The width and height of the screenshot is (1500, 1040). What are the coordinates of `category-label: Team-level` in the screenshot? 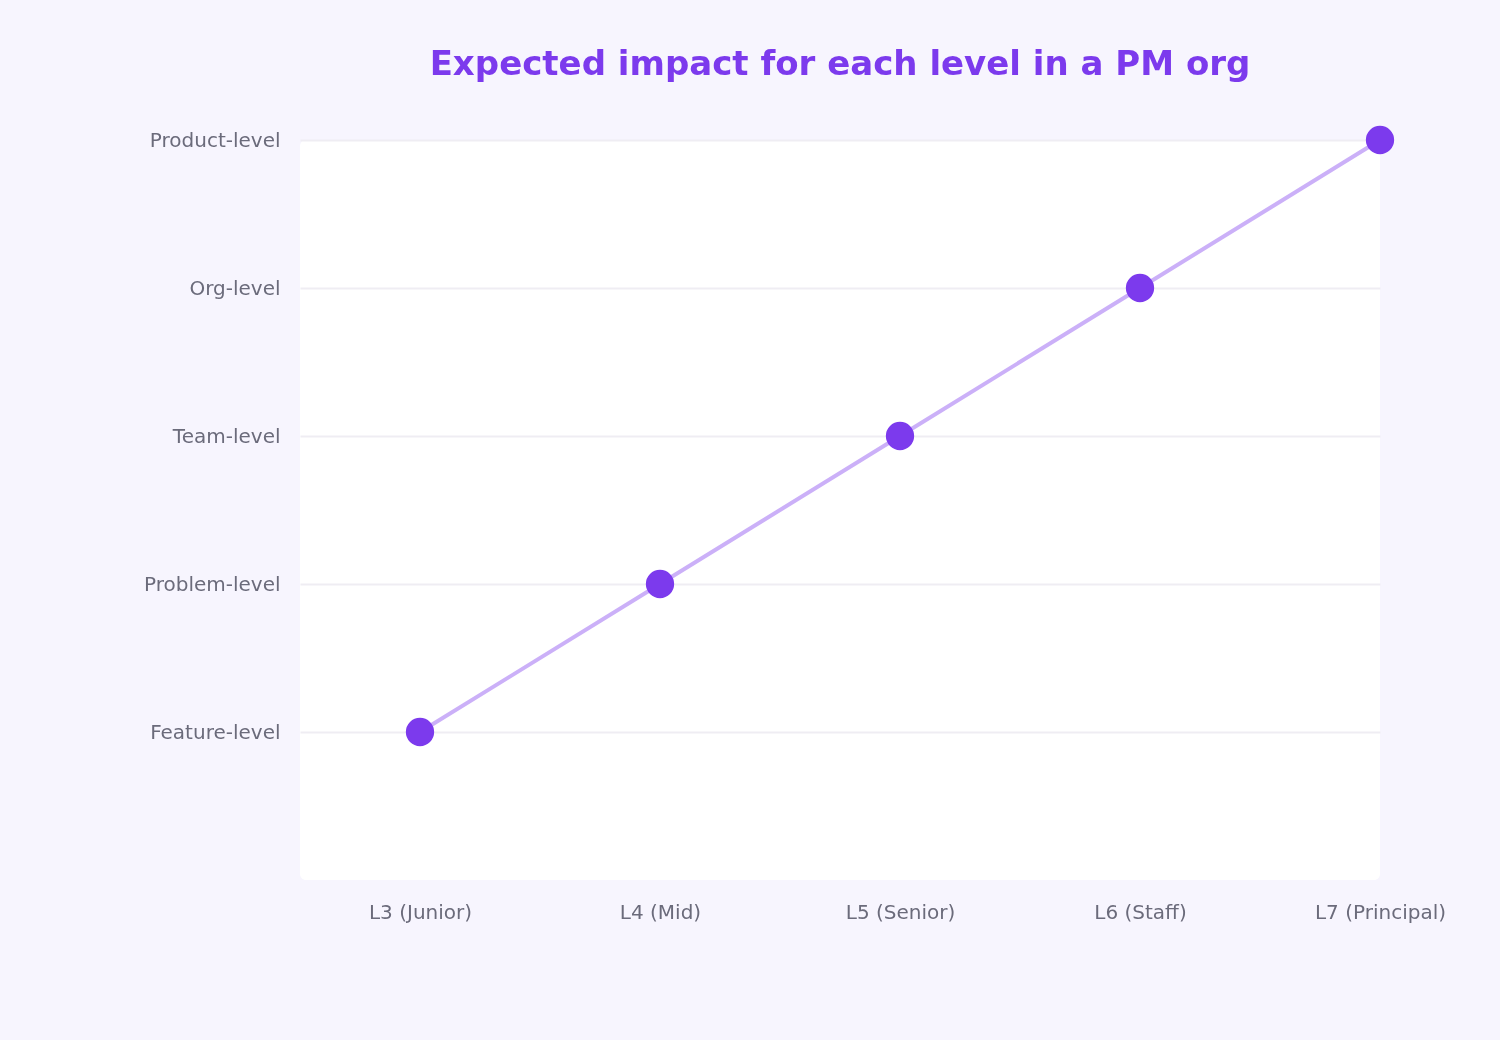 It's located at (226, 435).